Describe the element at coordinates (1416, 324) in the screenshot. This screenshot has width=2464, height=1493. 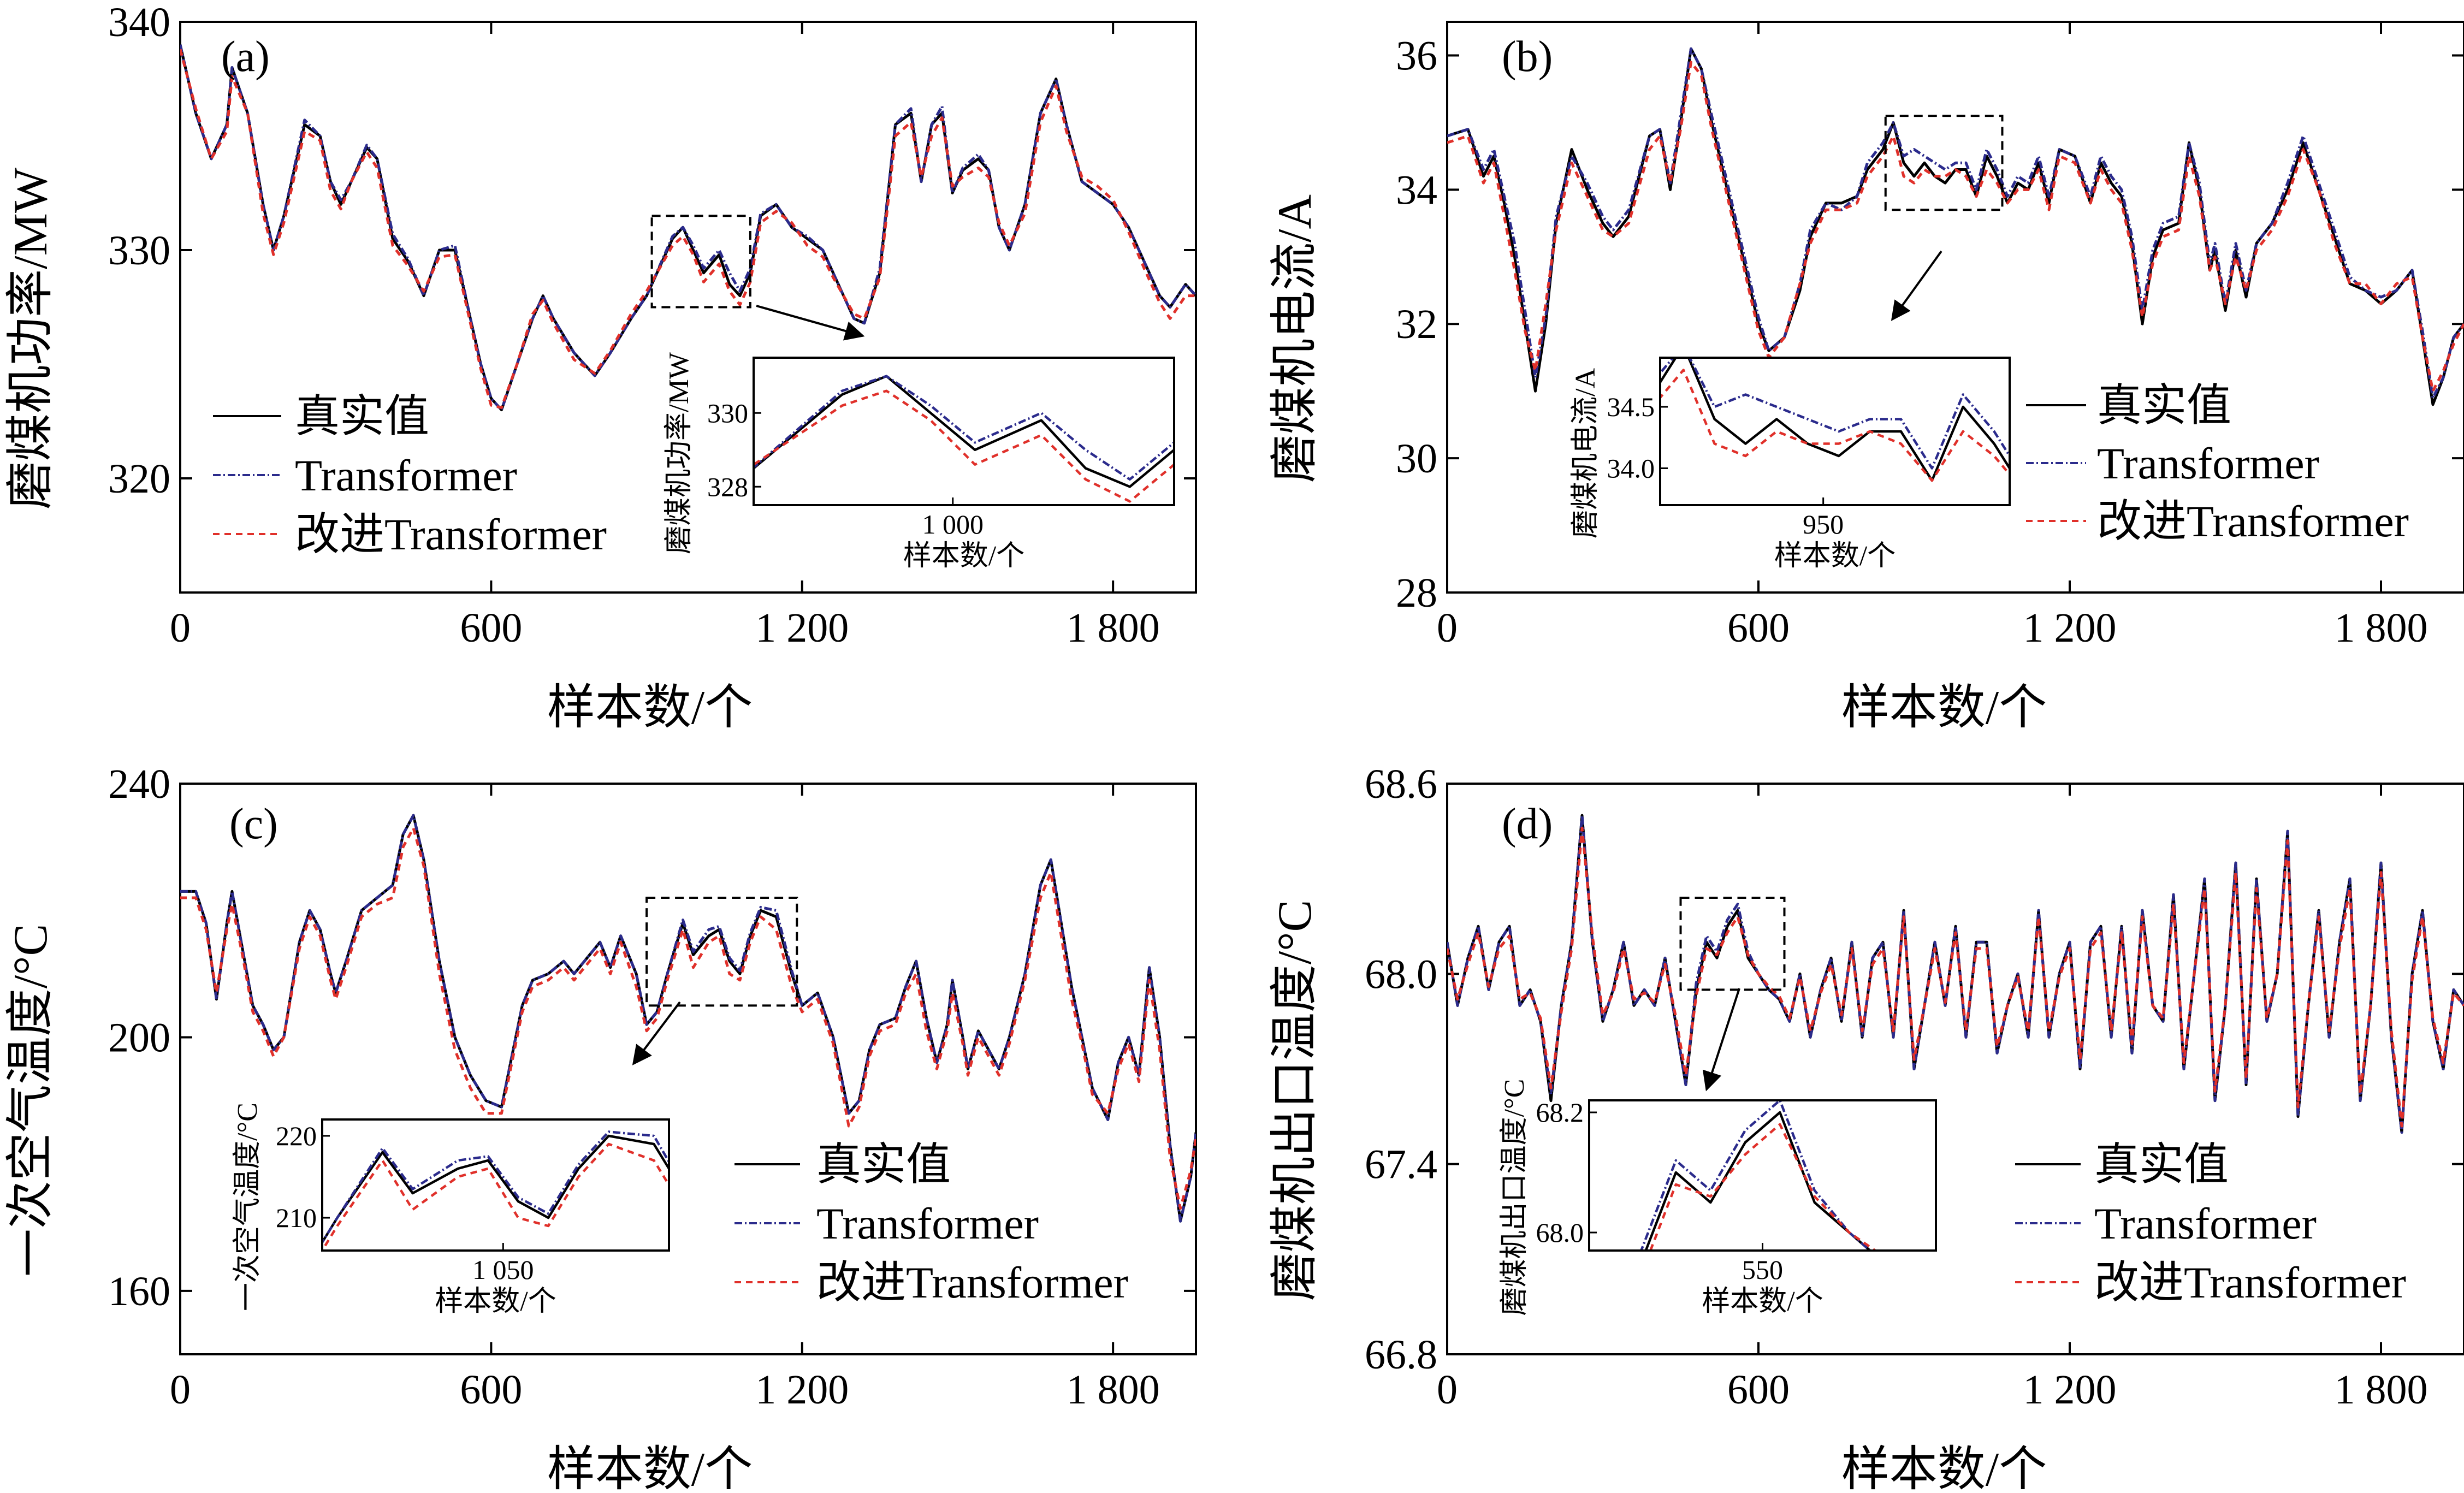
I see `y-tick-label: 32` at that location.